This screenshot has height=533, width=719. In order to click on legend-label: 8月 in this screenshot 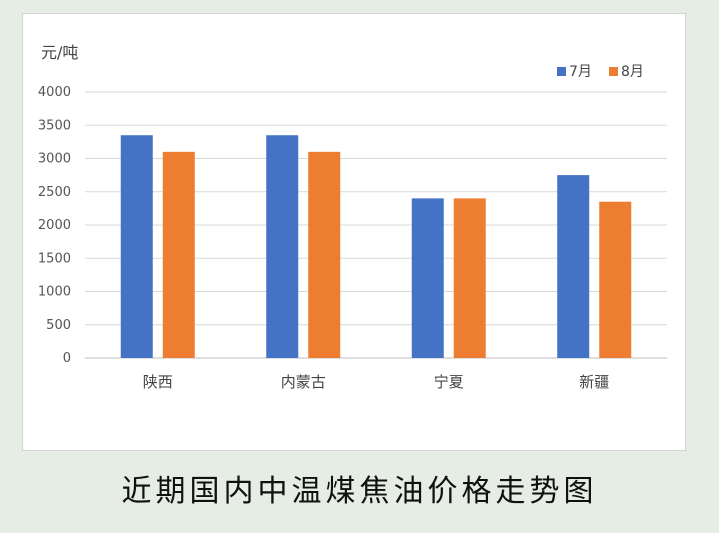, I will do `click(632, 72)`.